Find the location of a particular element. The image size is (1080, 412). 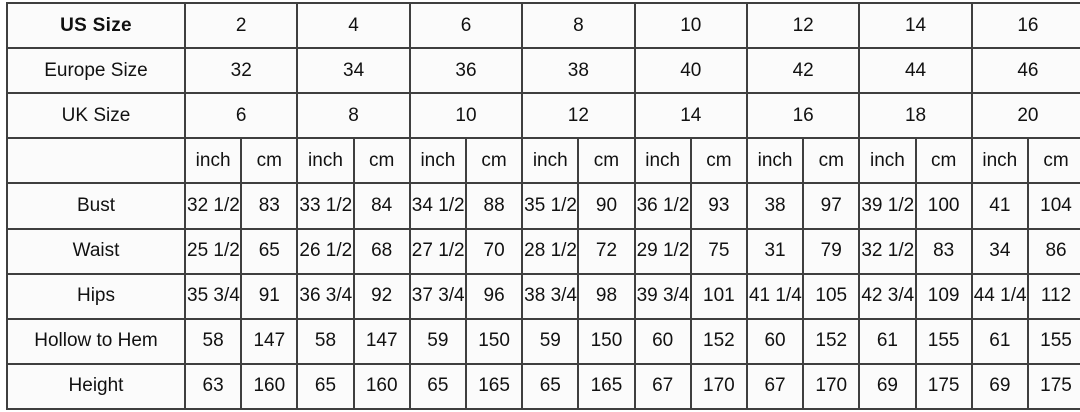

table-row: Europe Size 32 34 36 38 40 42 44 46 is located at coordinates (543, 71).